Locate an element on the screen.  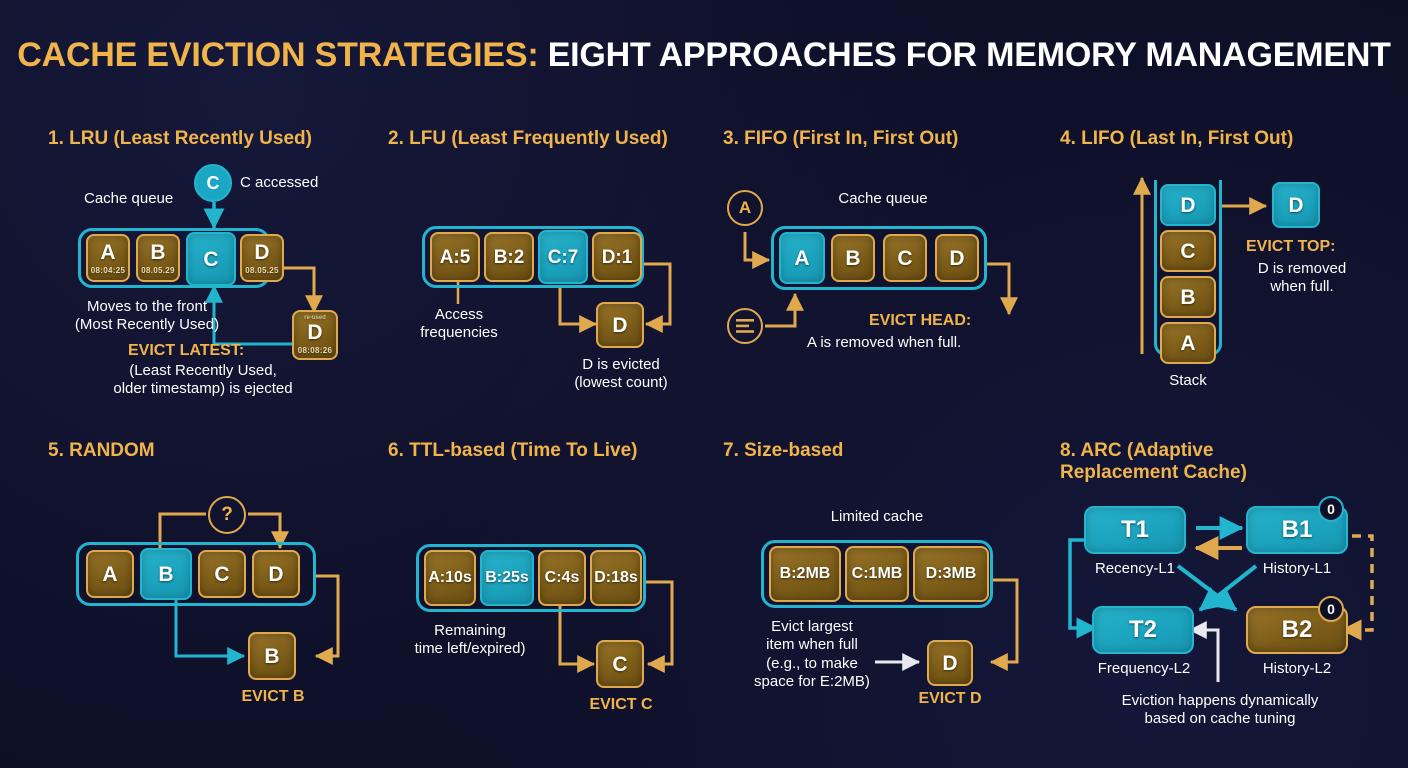
fifo-queue-label: Cache queue is located at coordinates (883, 198).